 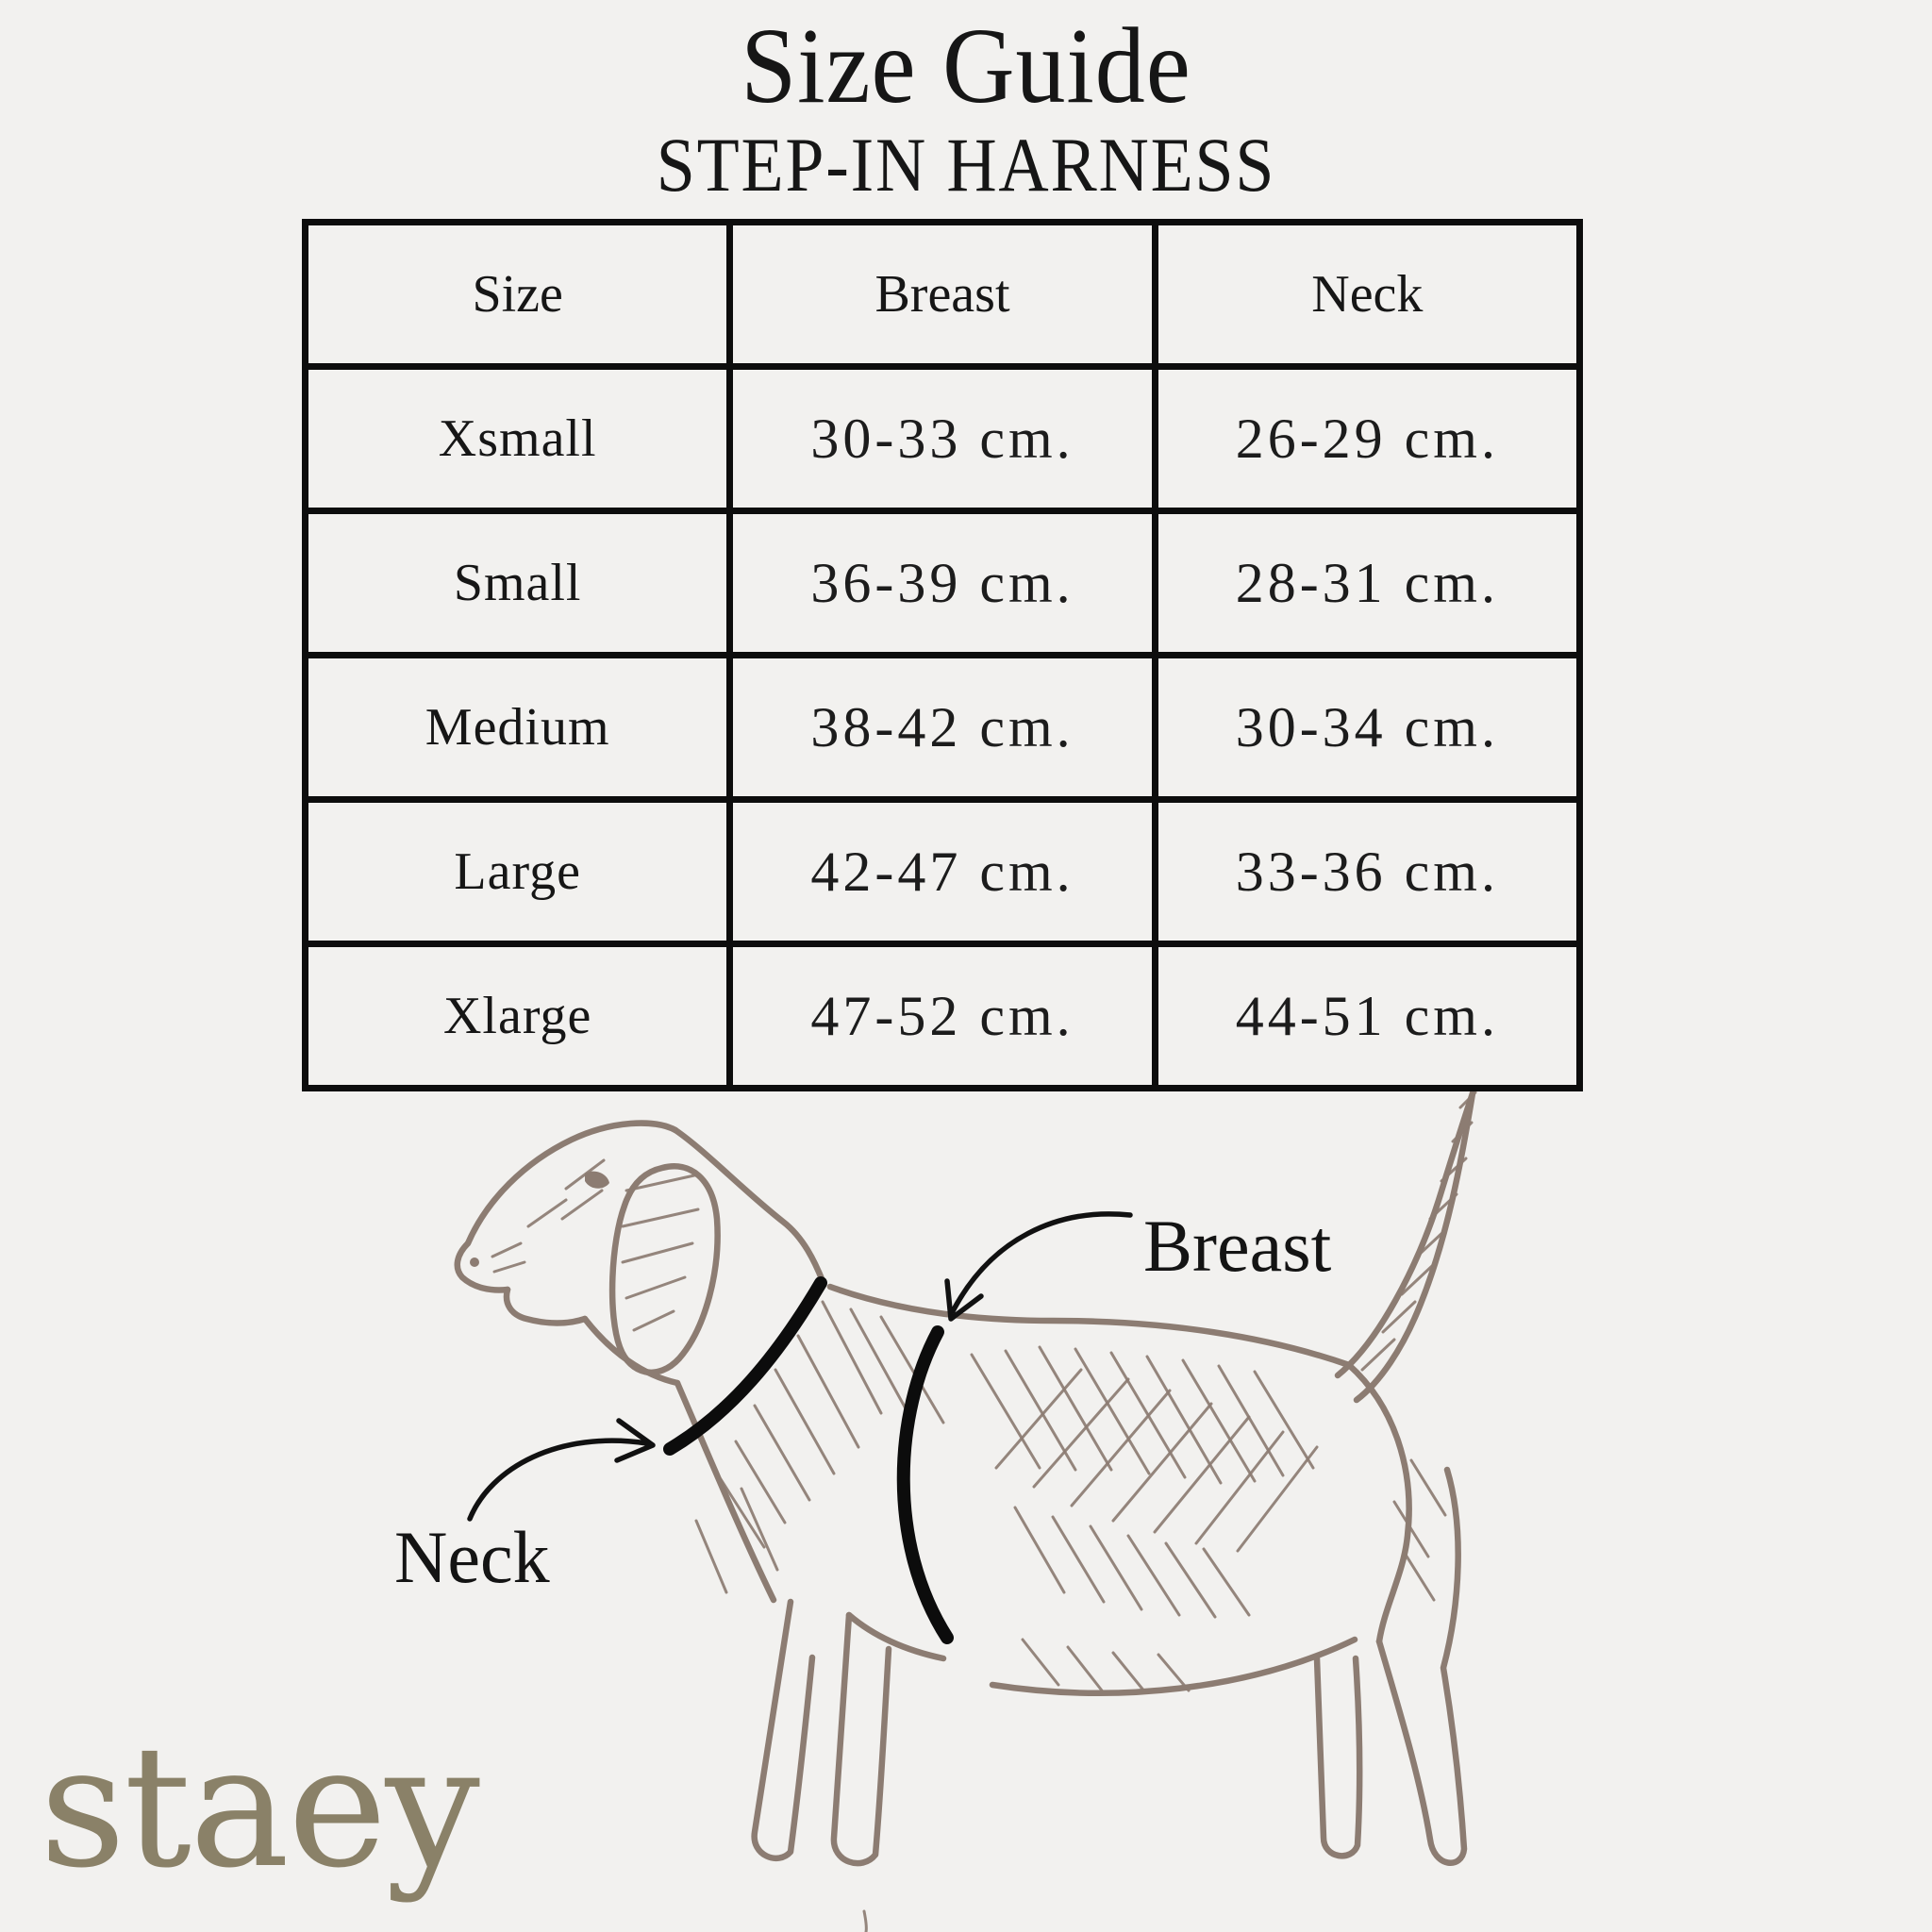 I want to click on size-cell: Xsmall, so click(x=517, y=439).